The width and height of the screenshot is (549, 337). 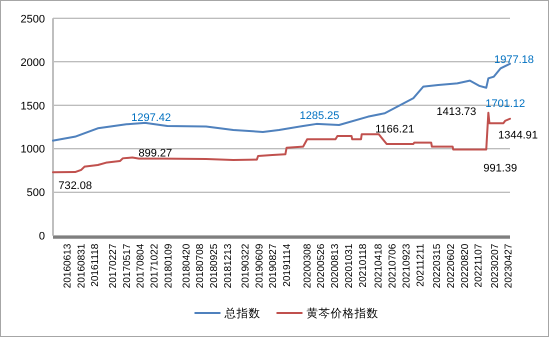 I want to click on x-tick-label: 20160831, so click(x=82, y=265).